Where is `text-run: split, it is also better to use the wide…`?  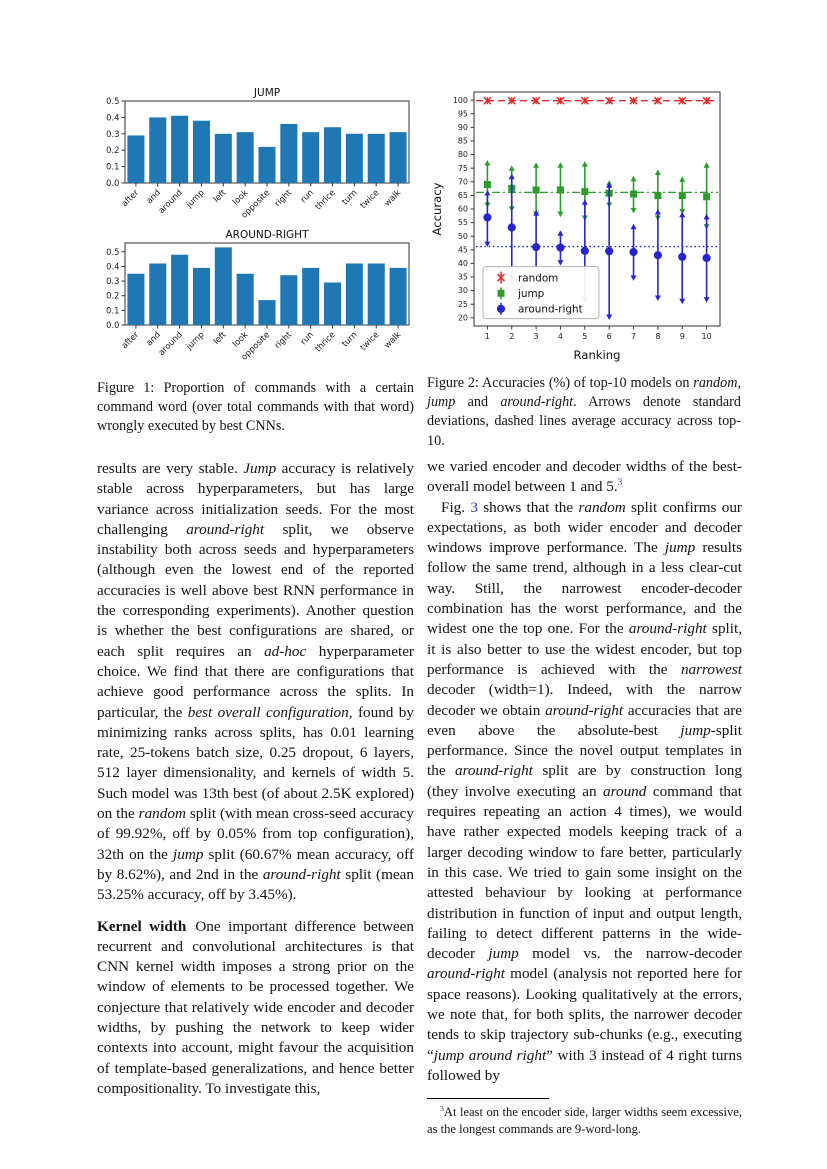 text-run: split, it is also better to use the wide… is located at coordinates (584, 649).